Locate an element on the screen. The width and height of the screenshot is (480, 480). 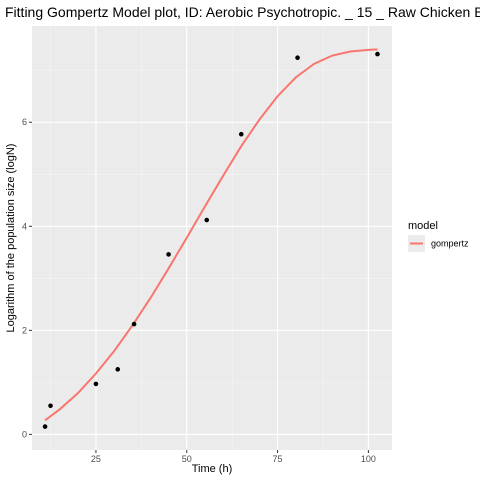
x-tick-label: 25 is located at coordinates (96, 459).